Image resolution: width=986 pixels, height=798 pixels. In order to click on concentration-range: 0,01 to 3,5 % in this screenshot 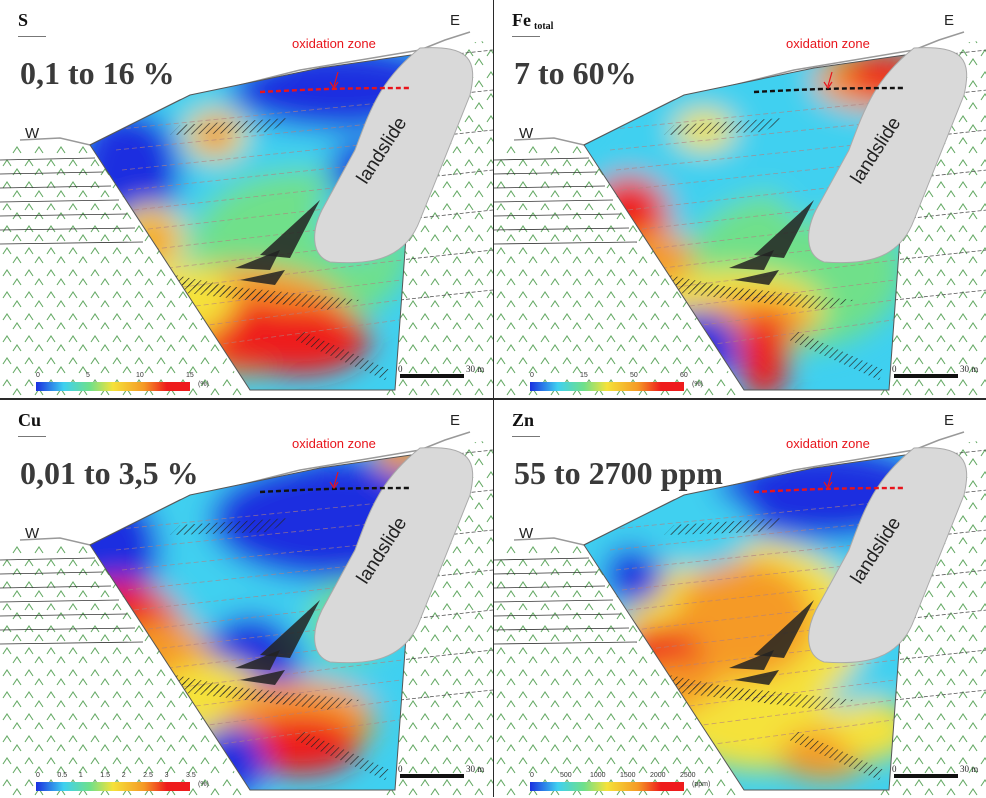, I will do `click(109, 473)`.